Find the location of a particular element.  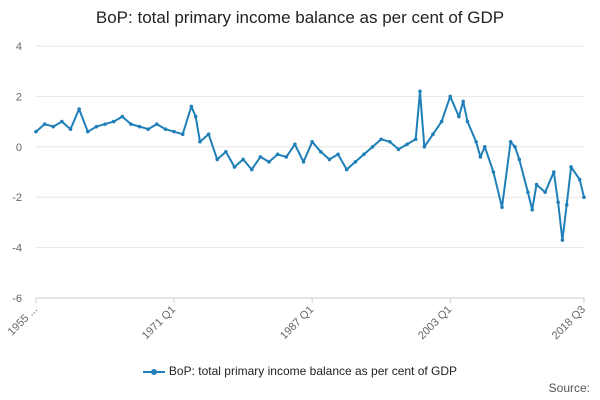

y-tick-label: -2 is located at coordinates (17, 198).